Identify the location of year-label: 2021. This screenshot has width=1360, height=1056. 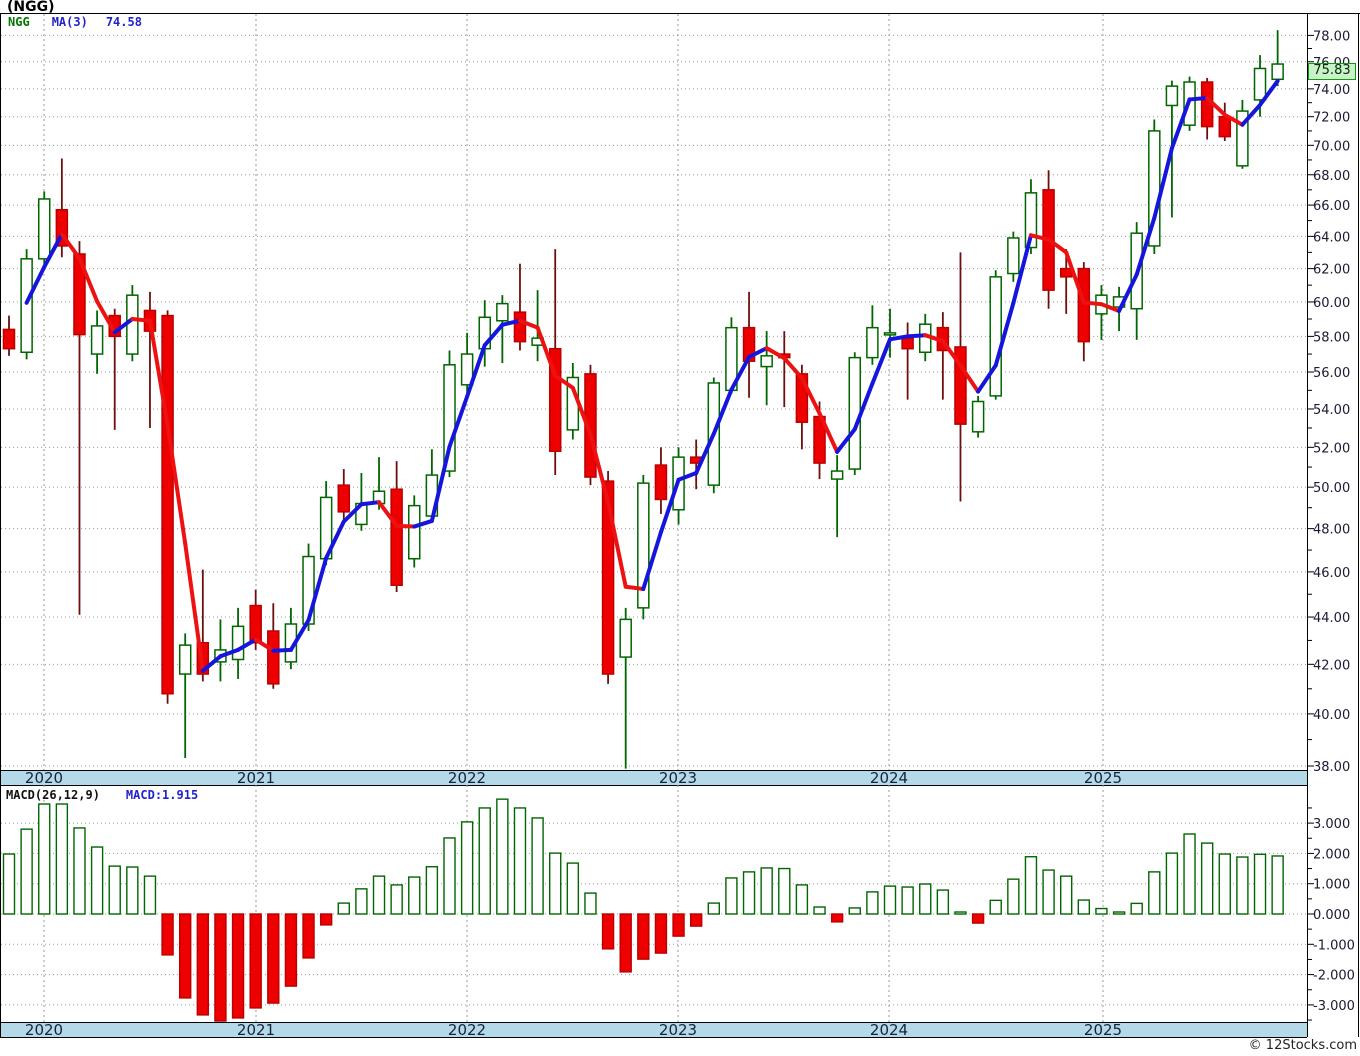
(256, 1030).